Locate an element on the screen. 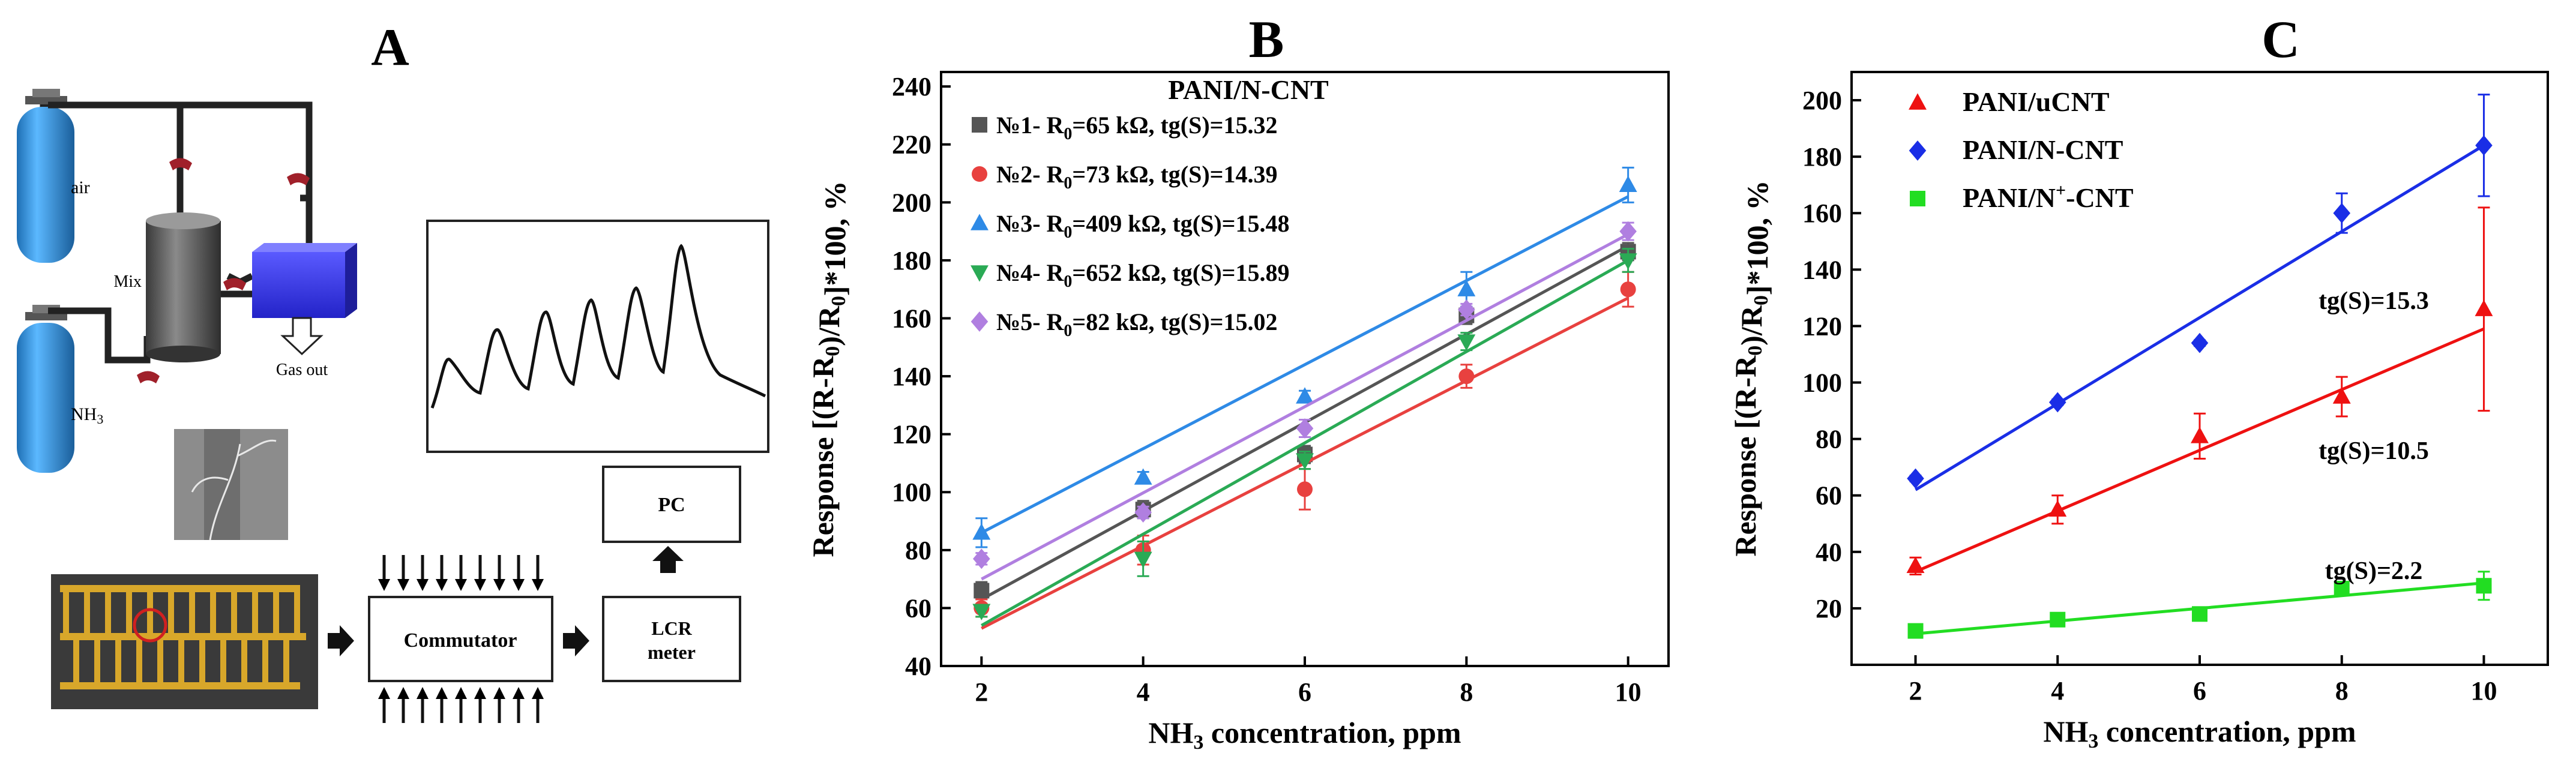  series-pani-n-cnt is located at coordinates (2200, 292).